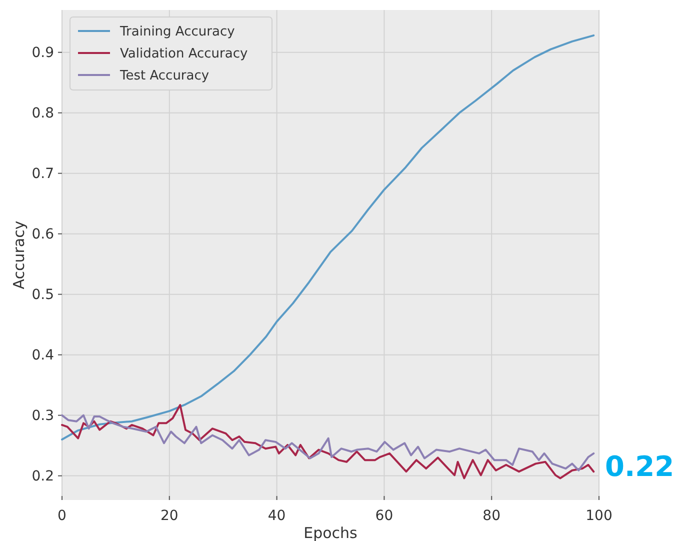 The width and height of the screenshot is (683, 541). What do you see at coordinates (169, 516) in the screenshot?
I see `x-tick-label: 20` at bounding box center [169, 516].